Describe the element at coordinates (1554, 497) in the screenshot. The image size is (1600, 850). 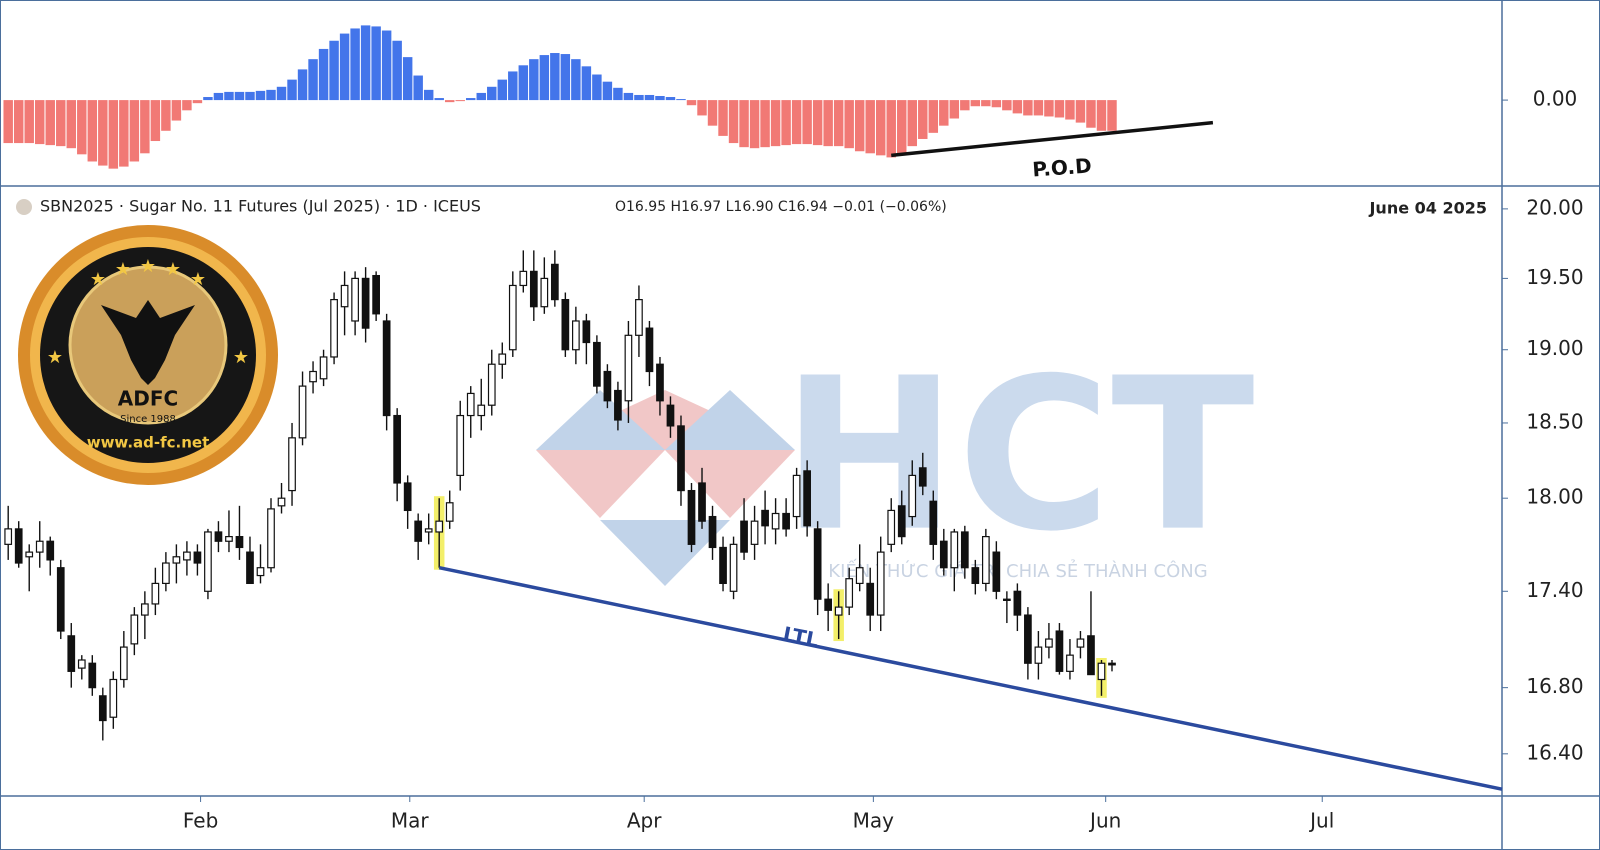
I see `y-tick-label: 18.00` at that location.